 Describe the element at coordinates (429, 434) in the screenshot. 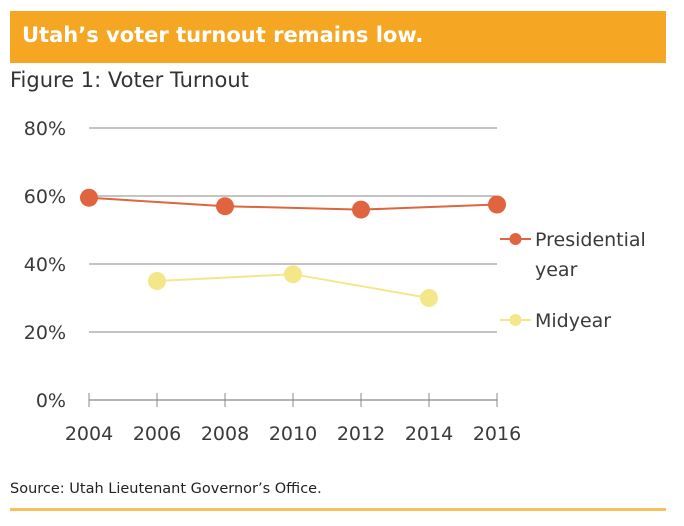

I see `x-tick-label: 2014` at that location.